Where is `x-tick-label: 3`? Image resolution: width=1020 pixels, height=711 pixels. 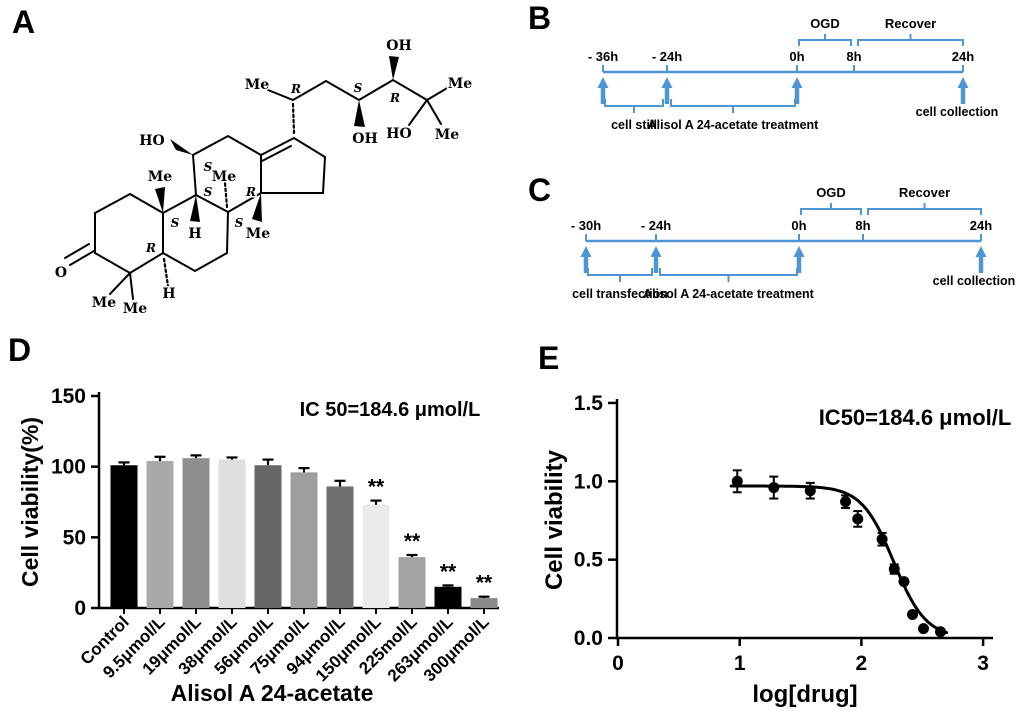
x-tick-label: 3 is located at coordinates (983, 663).